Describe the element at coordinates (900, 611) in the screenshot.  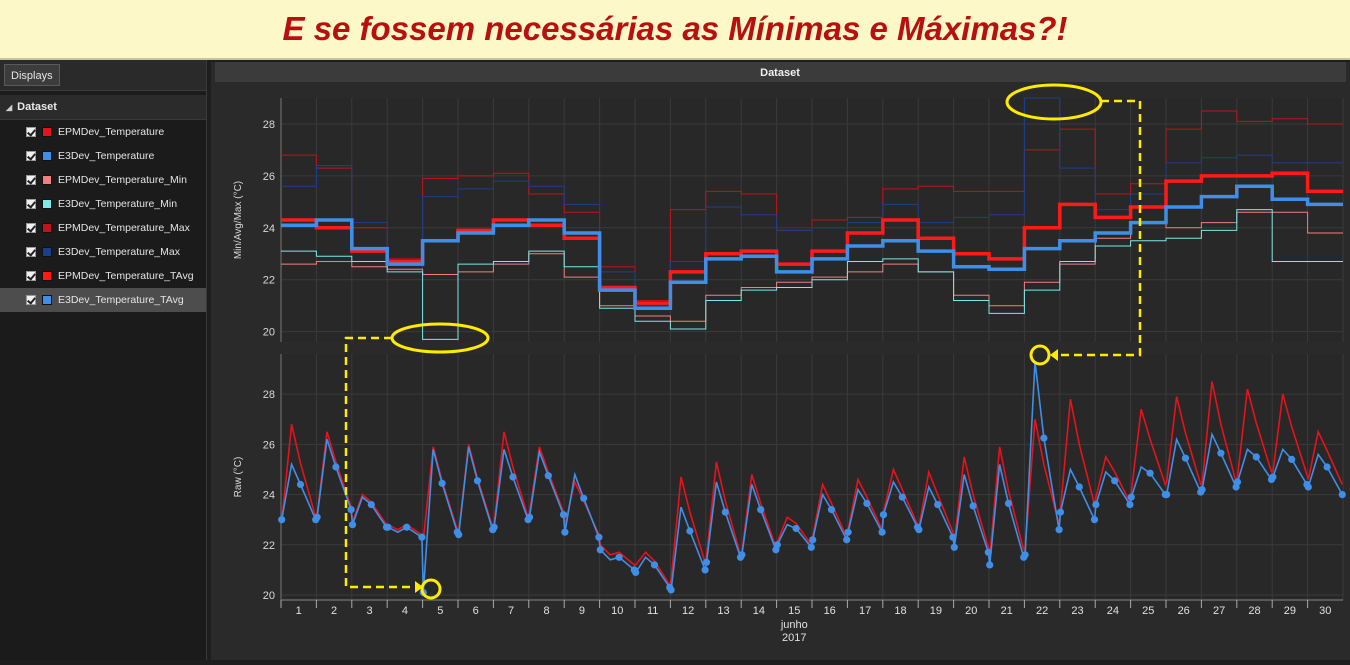
I see `x-tick-label: 18` at that location.